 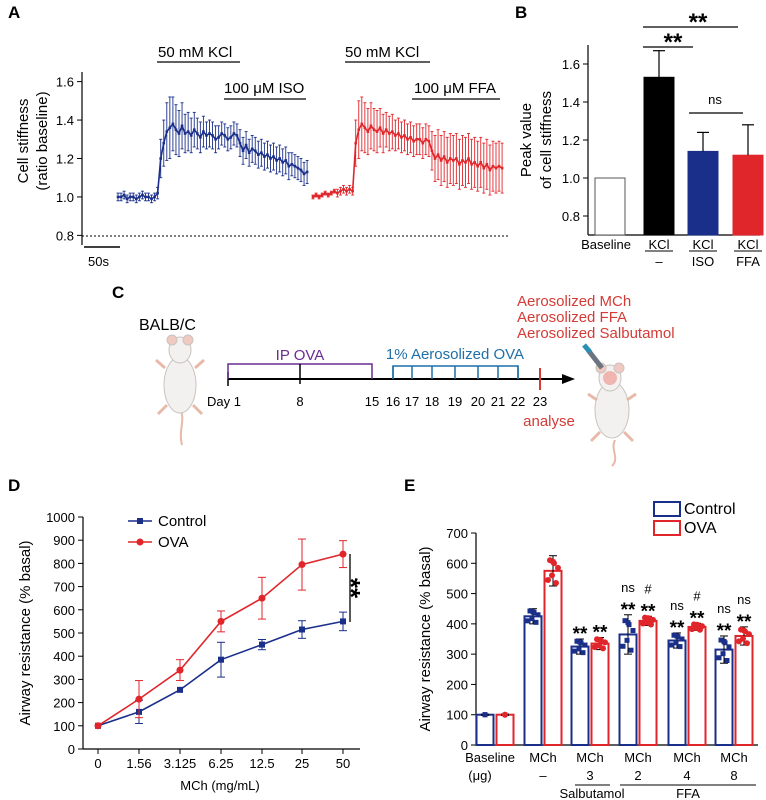 What do you see at coordinates (97, 763) in the screenshot?
I see `panel-d-xtick-label: 0` at bounding box center [97, 763].